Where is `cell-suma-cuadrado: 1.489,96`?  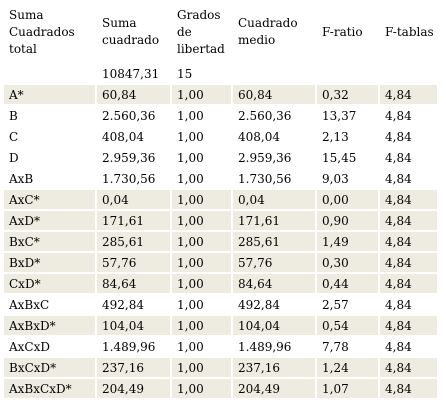 cell-suma-cuadrado: 1.489,96 is located at coordinates (129, 346).